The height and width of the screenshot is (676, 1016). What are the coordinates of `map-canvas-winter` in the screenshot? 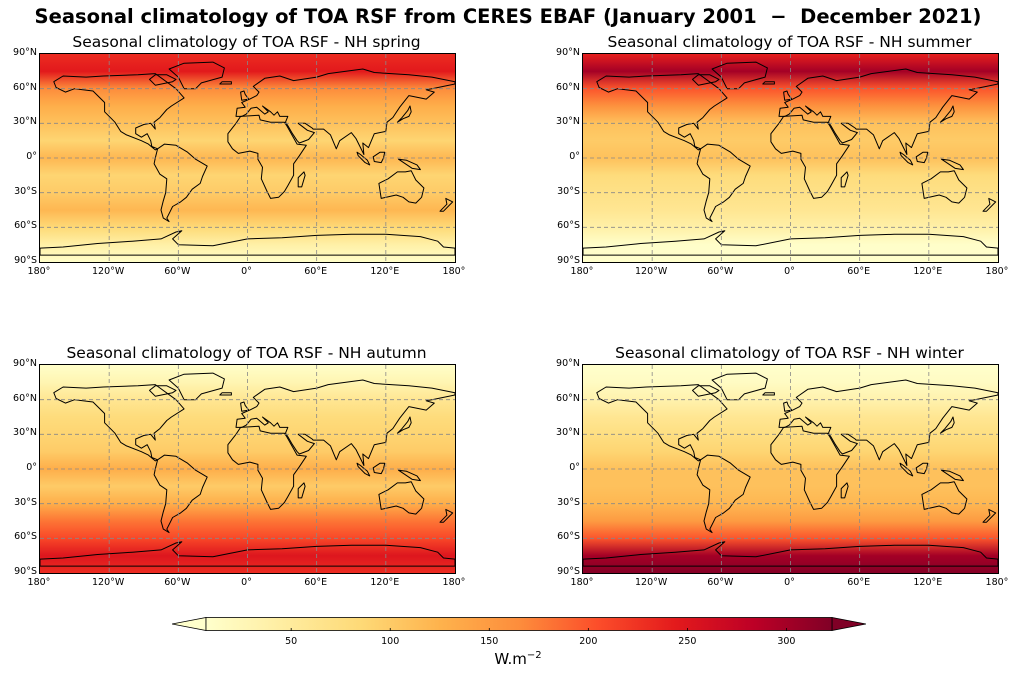 It's located at (790, 469).